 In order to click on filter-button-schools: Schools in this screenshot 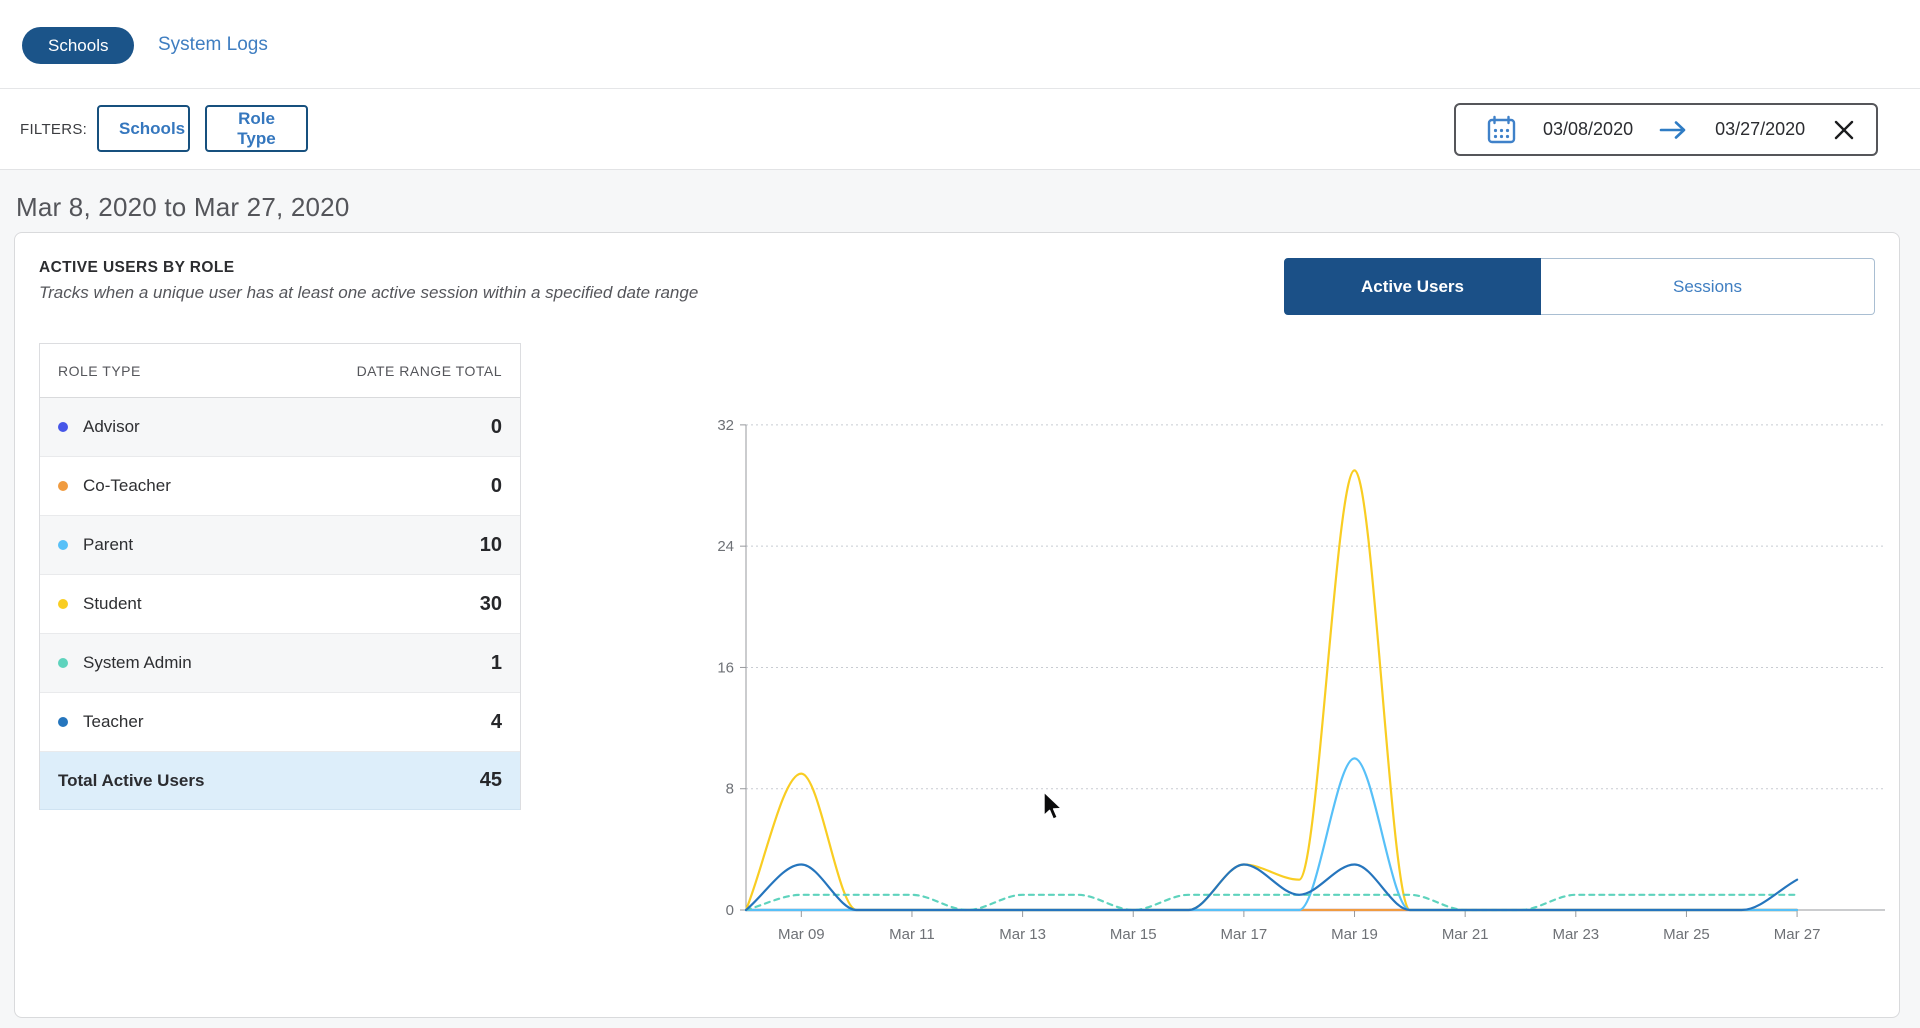, I will do `click(143, 128)`.